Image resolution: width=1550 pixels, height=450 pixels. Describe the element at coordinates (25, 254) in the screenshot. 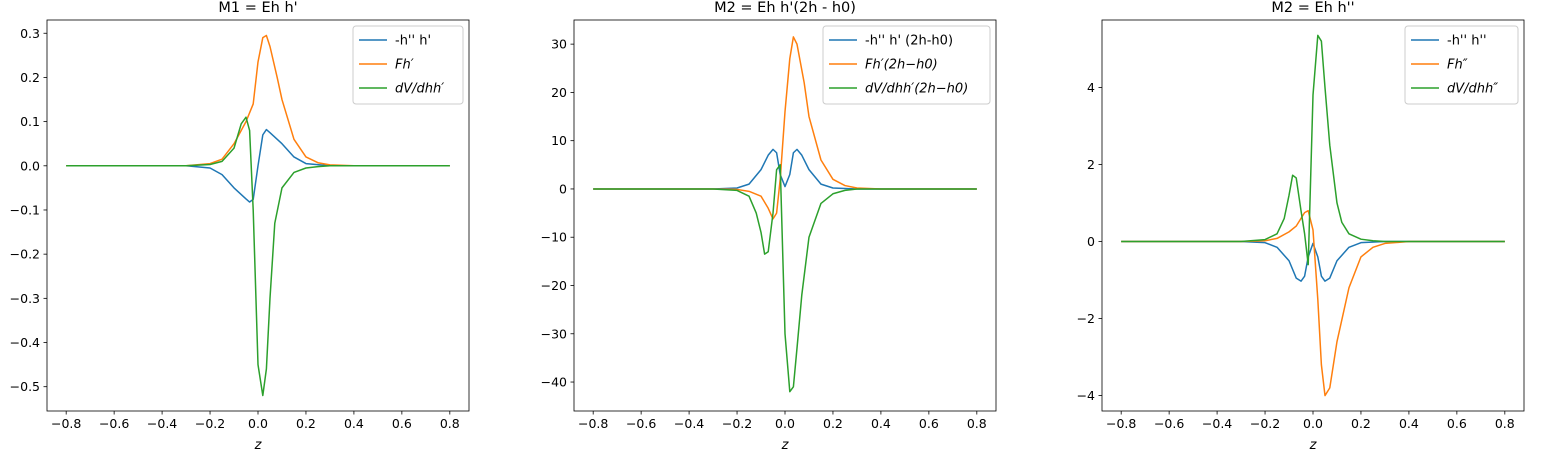

I see `y-tick-label: −0.2` at that location.